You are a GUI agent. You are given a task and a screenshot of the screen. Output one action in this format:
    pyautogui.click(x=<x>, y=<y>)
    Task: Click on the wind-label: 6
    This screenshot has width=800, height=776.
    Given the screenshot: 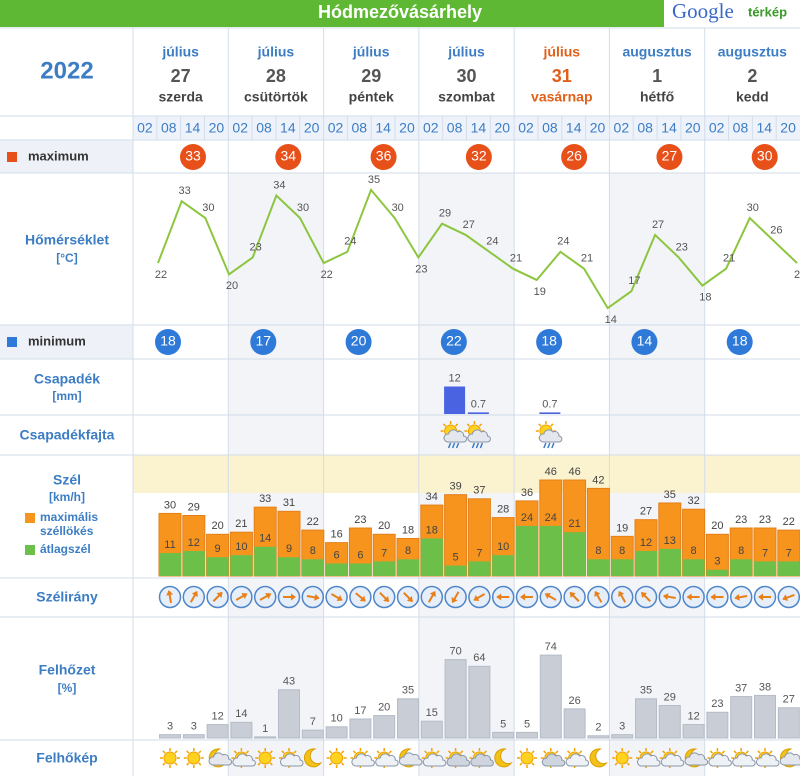 What is the action you would take?
    pyautogui.click(x=360, y=555)
    